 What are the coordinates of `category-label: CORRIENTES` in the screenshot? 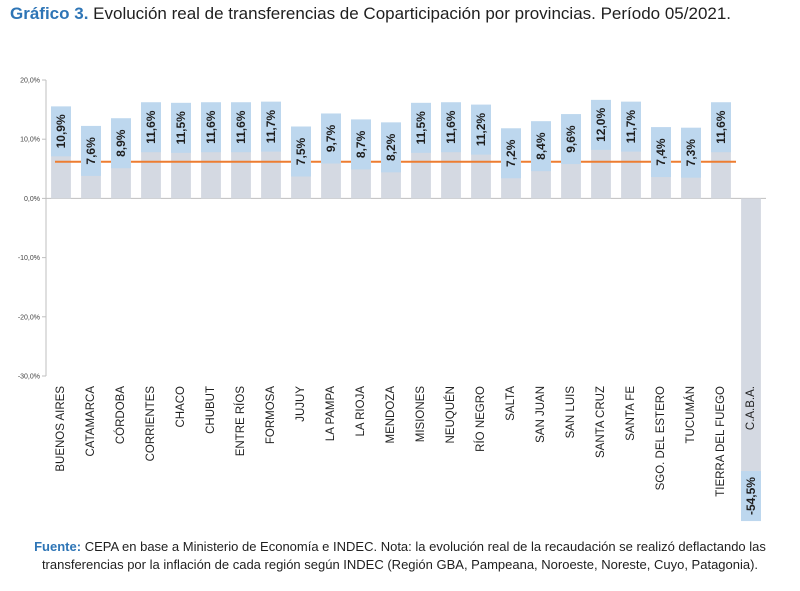 It's located at (151, 424).